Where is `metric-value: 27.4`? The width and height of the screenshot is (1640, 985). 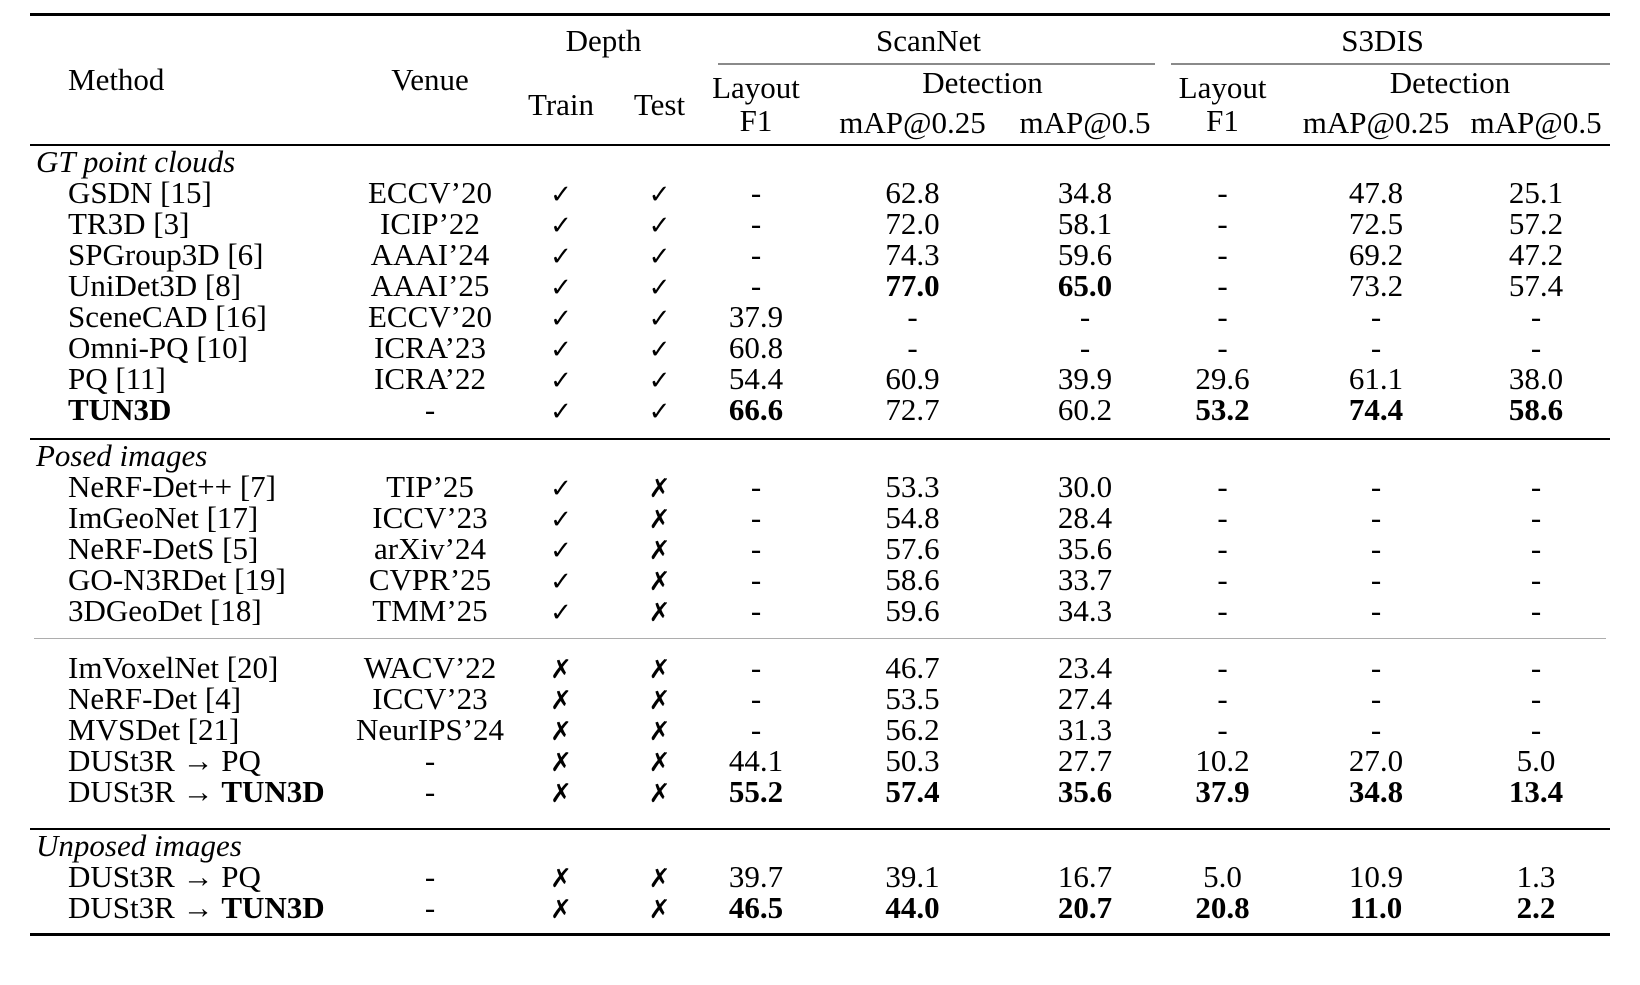
metric-value: 27.4 is located at coordinates (1085, 698).